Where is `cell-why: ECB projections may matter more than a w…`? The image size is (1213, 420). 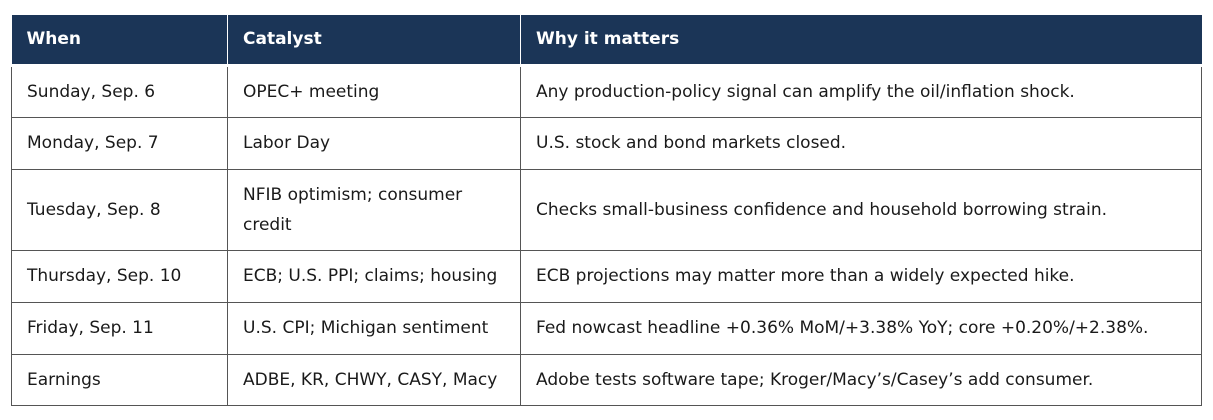 cell-why: ECB projections may matter more than a w… is located at coordinates (861, 276).